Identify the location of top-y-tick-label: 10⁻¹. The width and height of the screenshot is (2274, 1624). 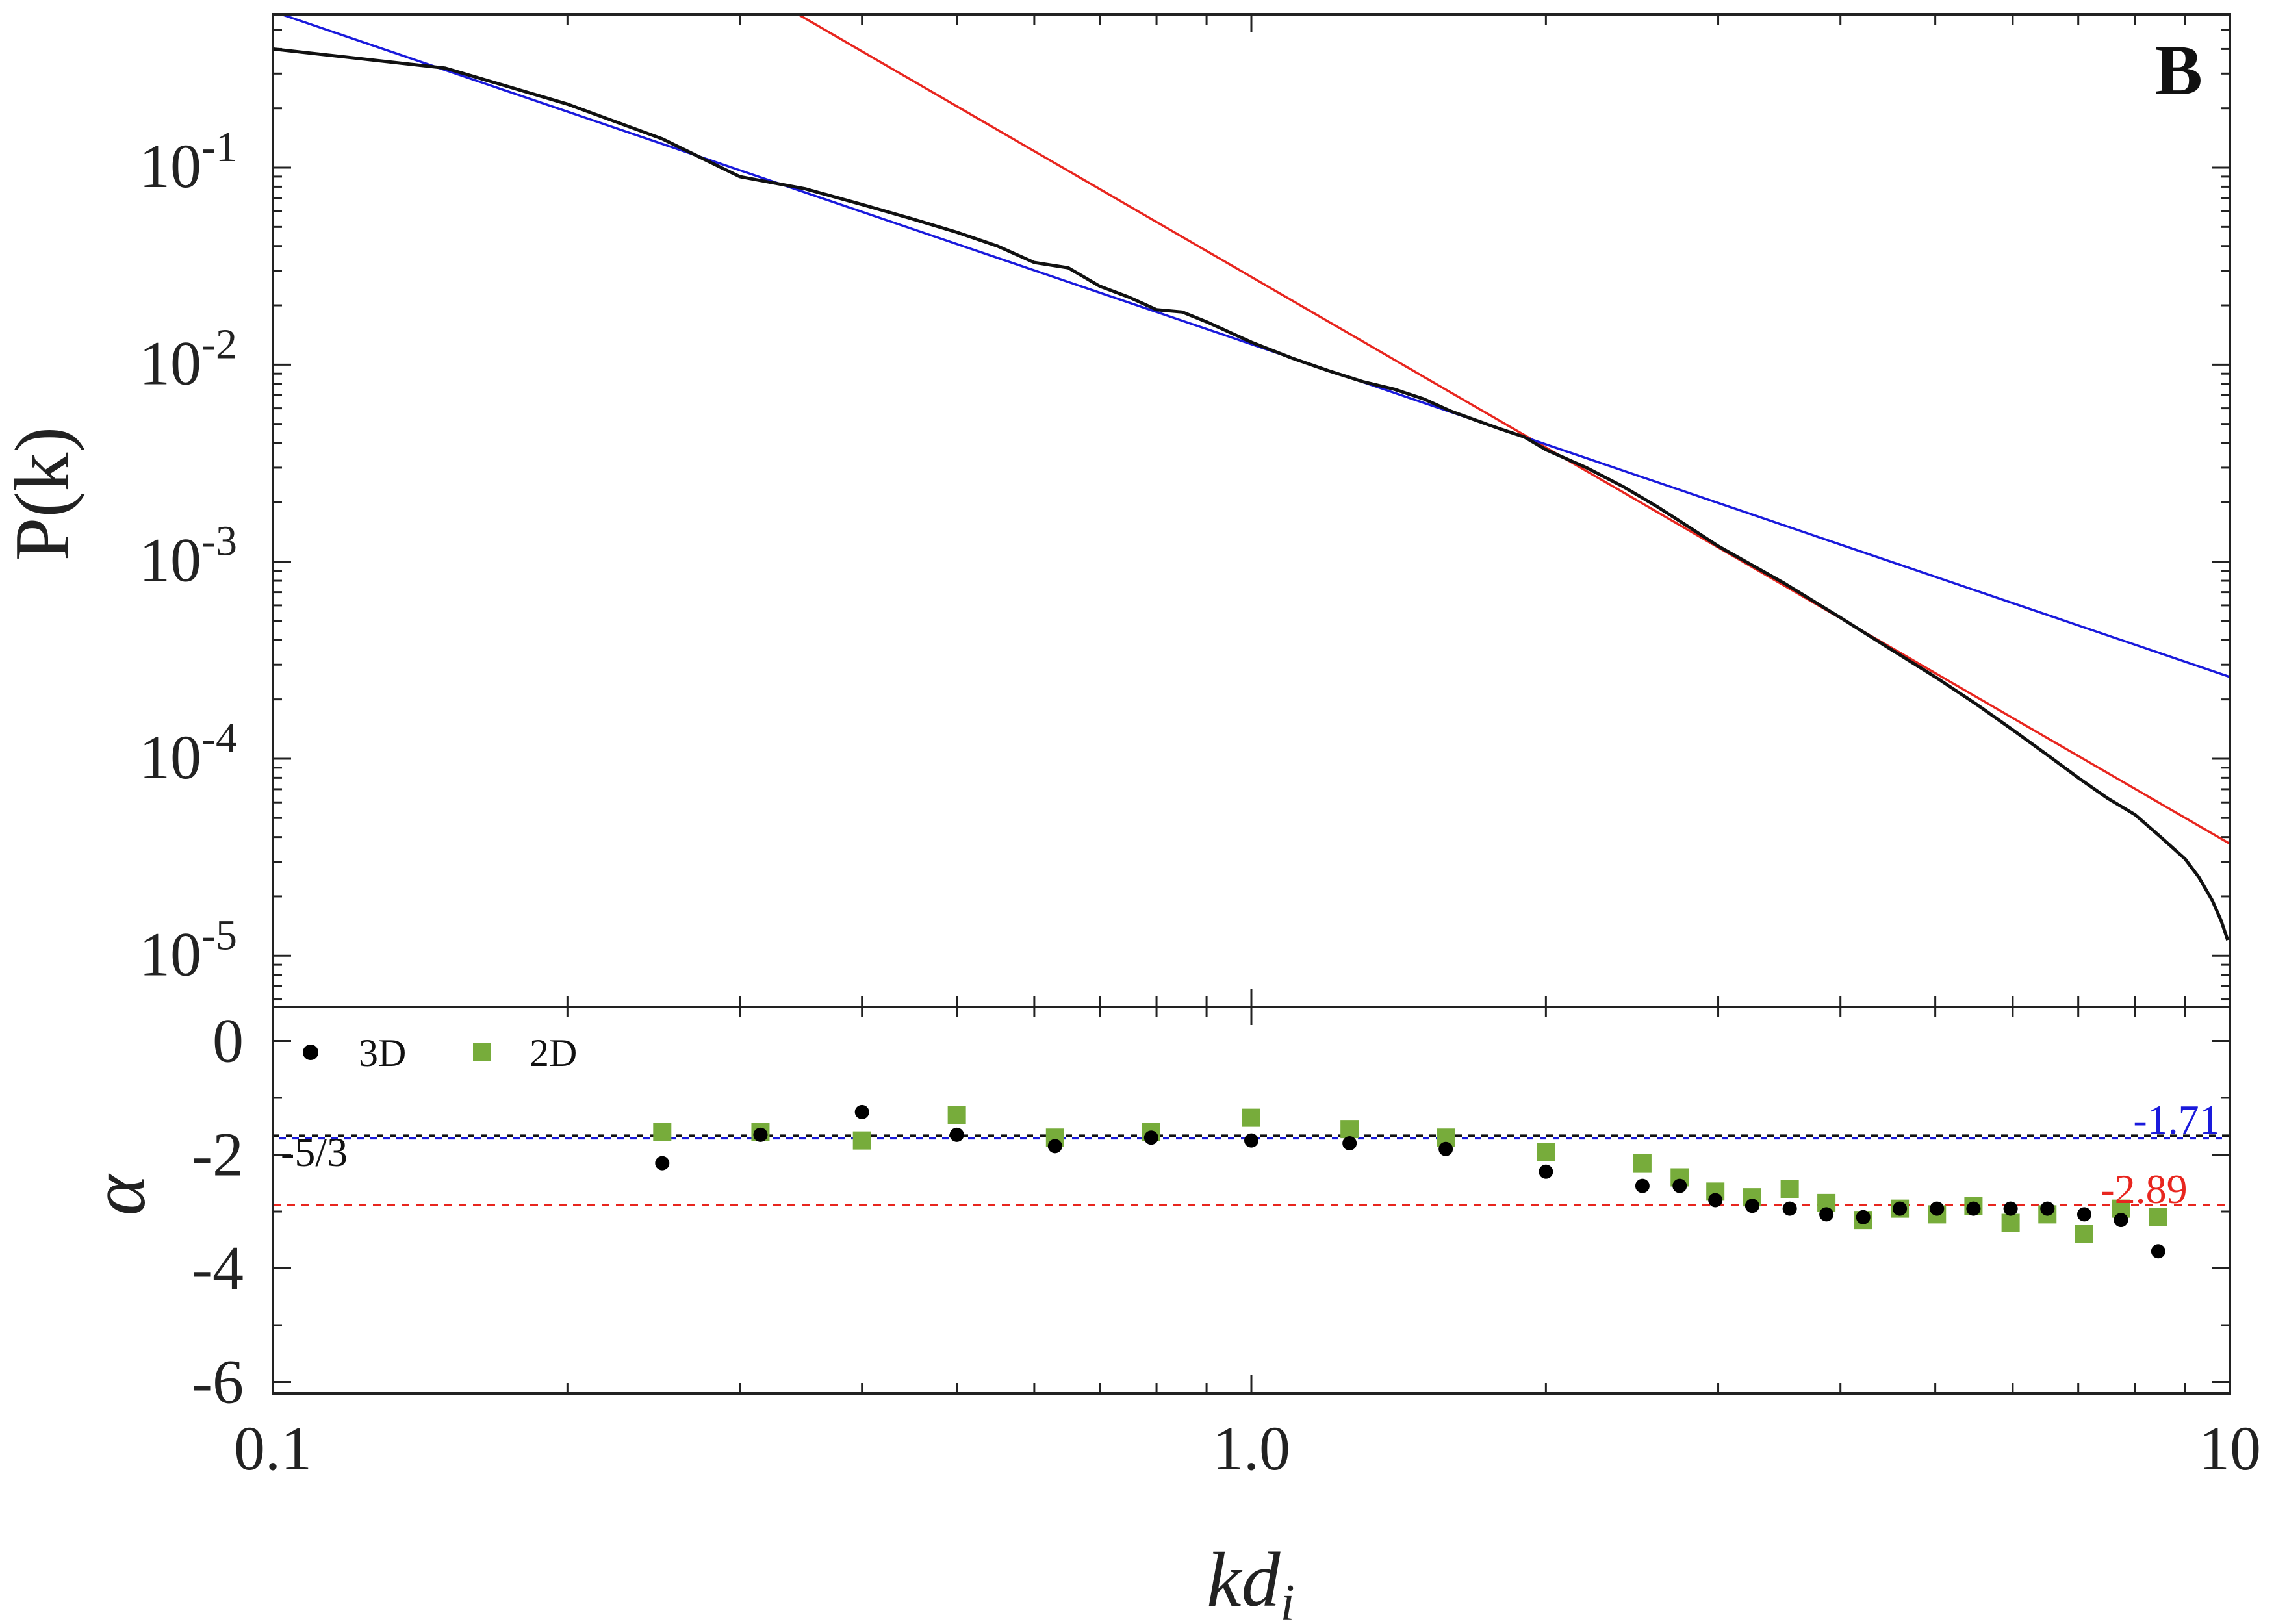
(188, 162).